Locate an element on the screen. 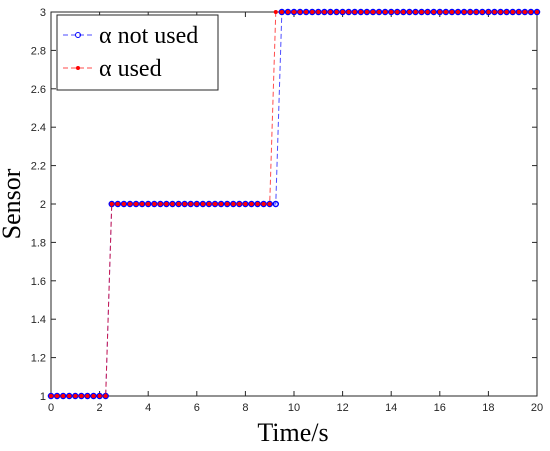 Image resolution: width=550 pixels, height=451 pixels. y-tick-label: 2.2 is located at coordinates (38, 167).